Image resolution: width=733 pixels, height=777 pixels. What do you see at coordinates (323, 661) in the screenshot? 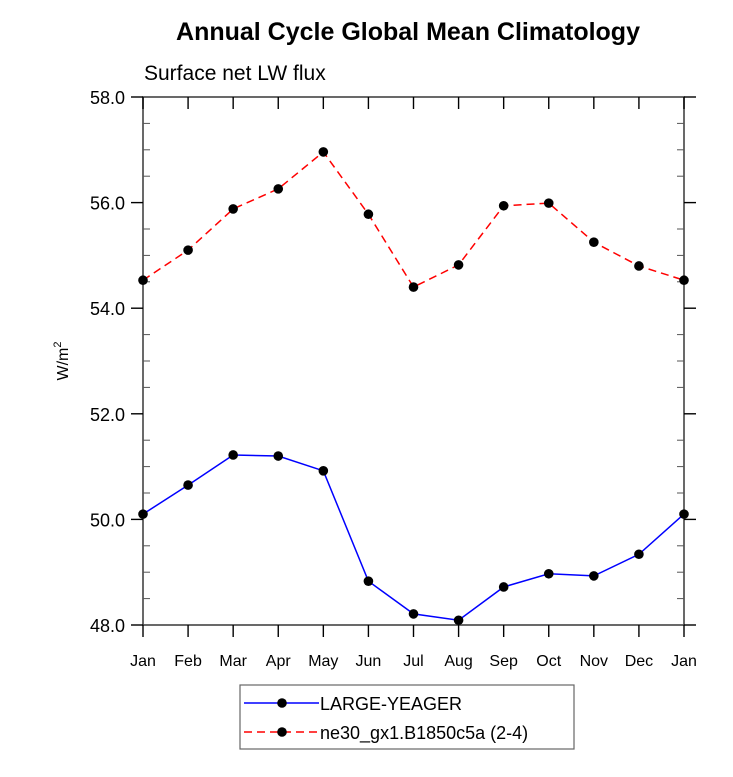
I see `x-tick-label: May` at bounding box center [323, 661].